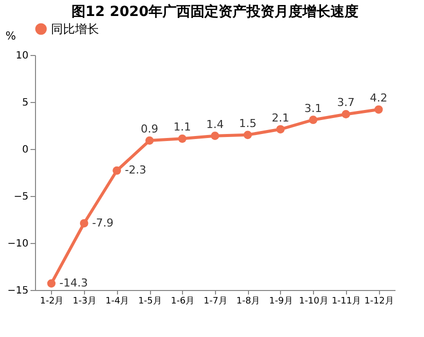 The image size is (424, 337). What do you see at coordinates (22, 56) in the screenshot?
I see `y-tick-label: 10` at bounding box center [22, 56].